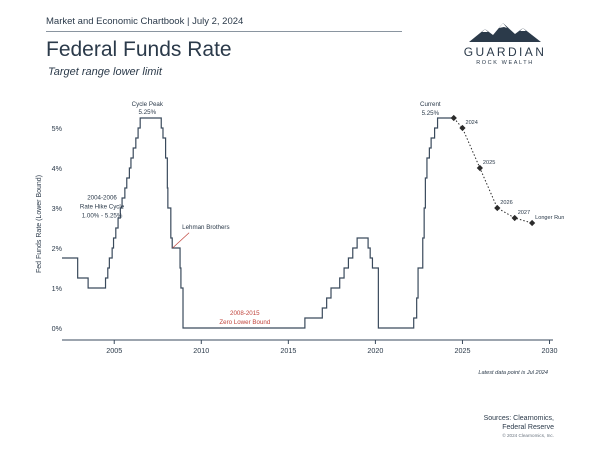 Image resolution: width=600 pixels, height=452 pixels. What do you see at coordinates (471, 123) in the screenshot?
I see `projection-label: 2024` at bounding box center [471, 123].